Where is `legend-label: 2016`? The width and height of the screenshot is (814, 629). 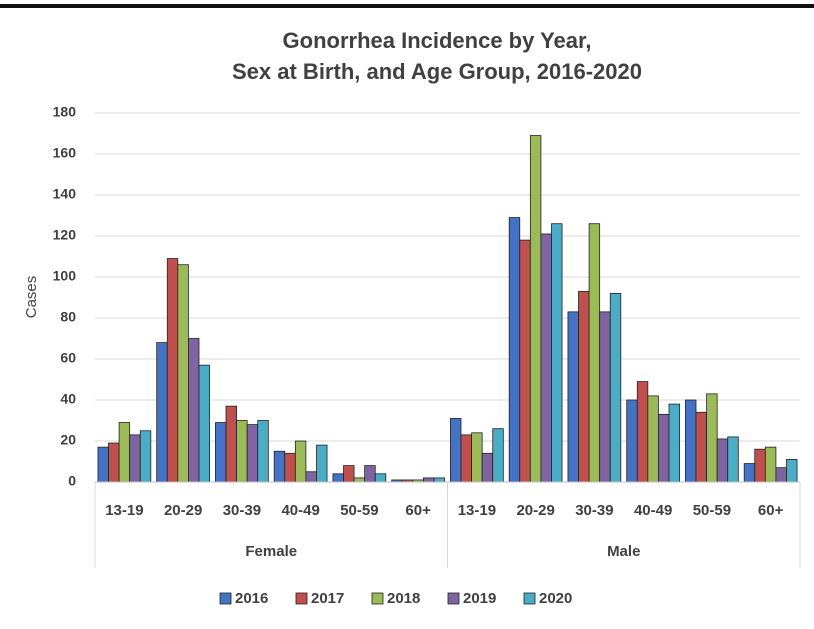
legend-label: 2016 is located at coordinates (251, 598).